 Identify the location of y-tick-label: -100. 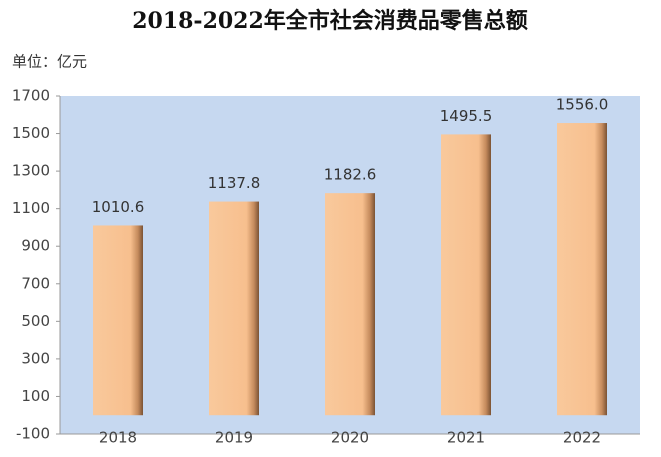
(33, 434).